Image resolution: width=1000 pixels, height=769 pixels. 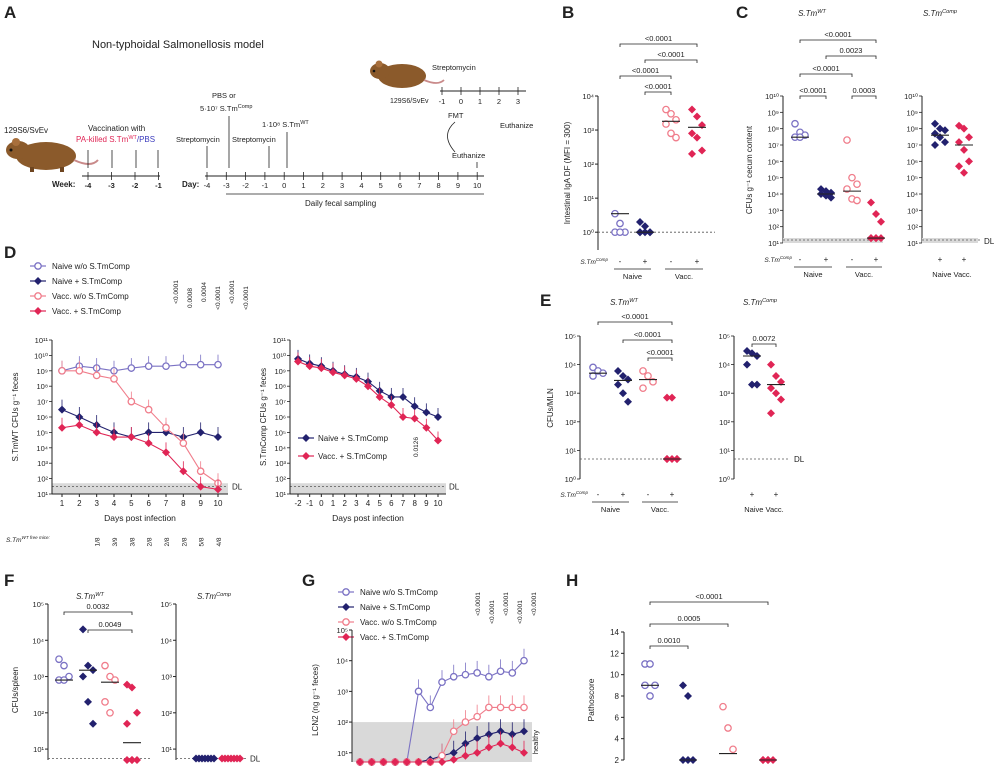 What do you see at coordinates (773, 129) in the screenshot?
I see `c-left-y-tick-label: 10⁸` at bounding box center [773, 129].